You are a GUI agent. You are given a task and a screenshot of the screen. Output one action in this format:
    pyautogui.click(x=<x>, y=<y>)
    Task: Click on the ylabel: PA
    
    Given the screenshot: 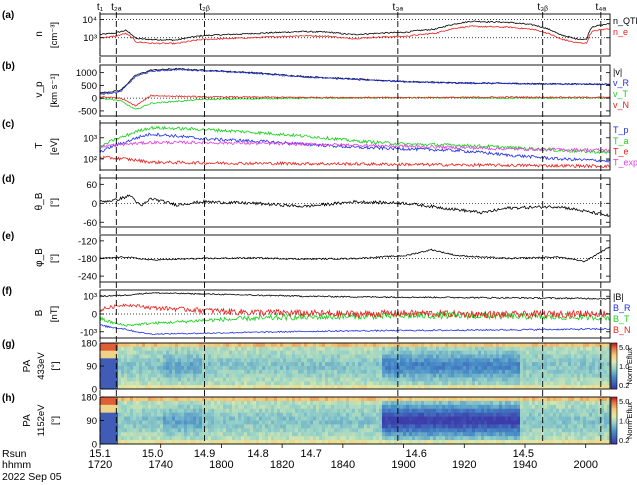 What is the action you would take?
    pyautogui.click(x=27, y=420)
    